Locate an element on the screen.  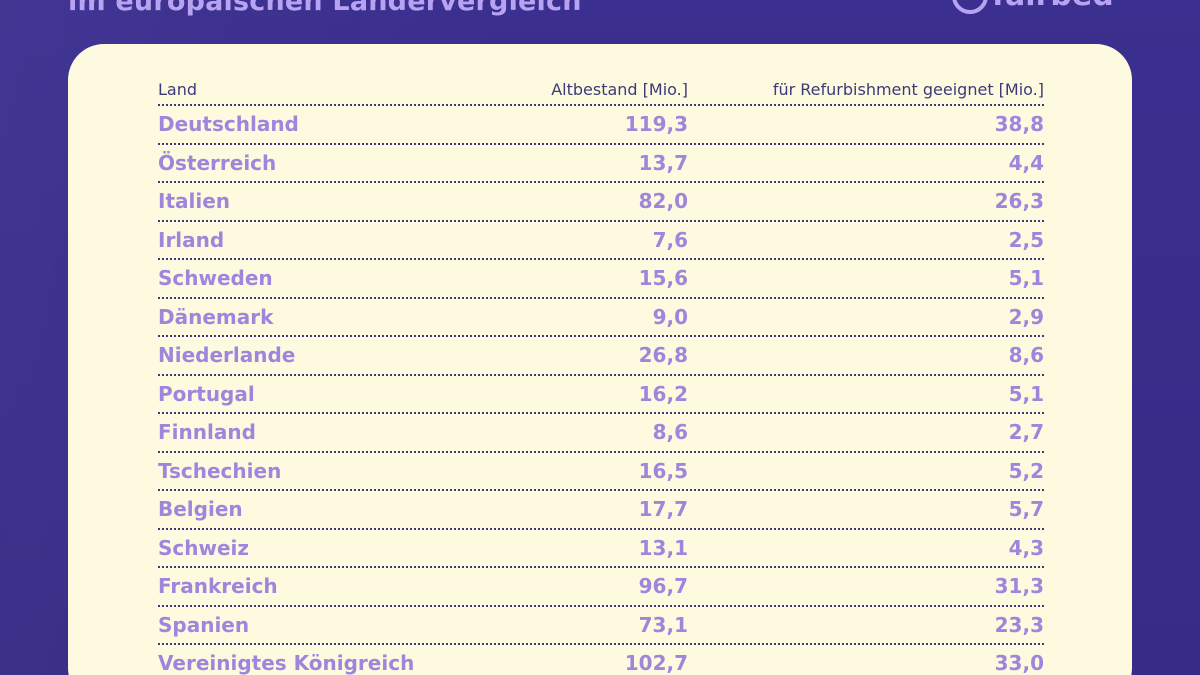
cell-refurbishment: 38,8 is located at coordinates (1019, 124).